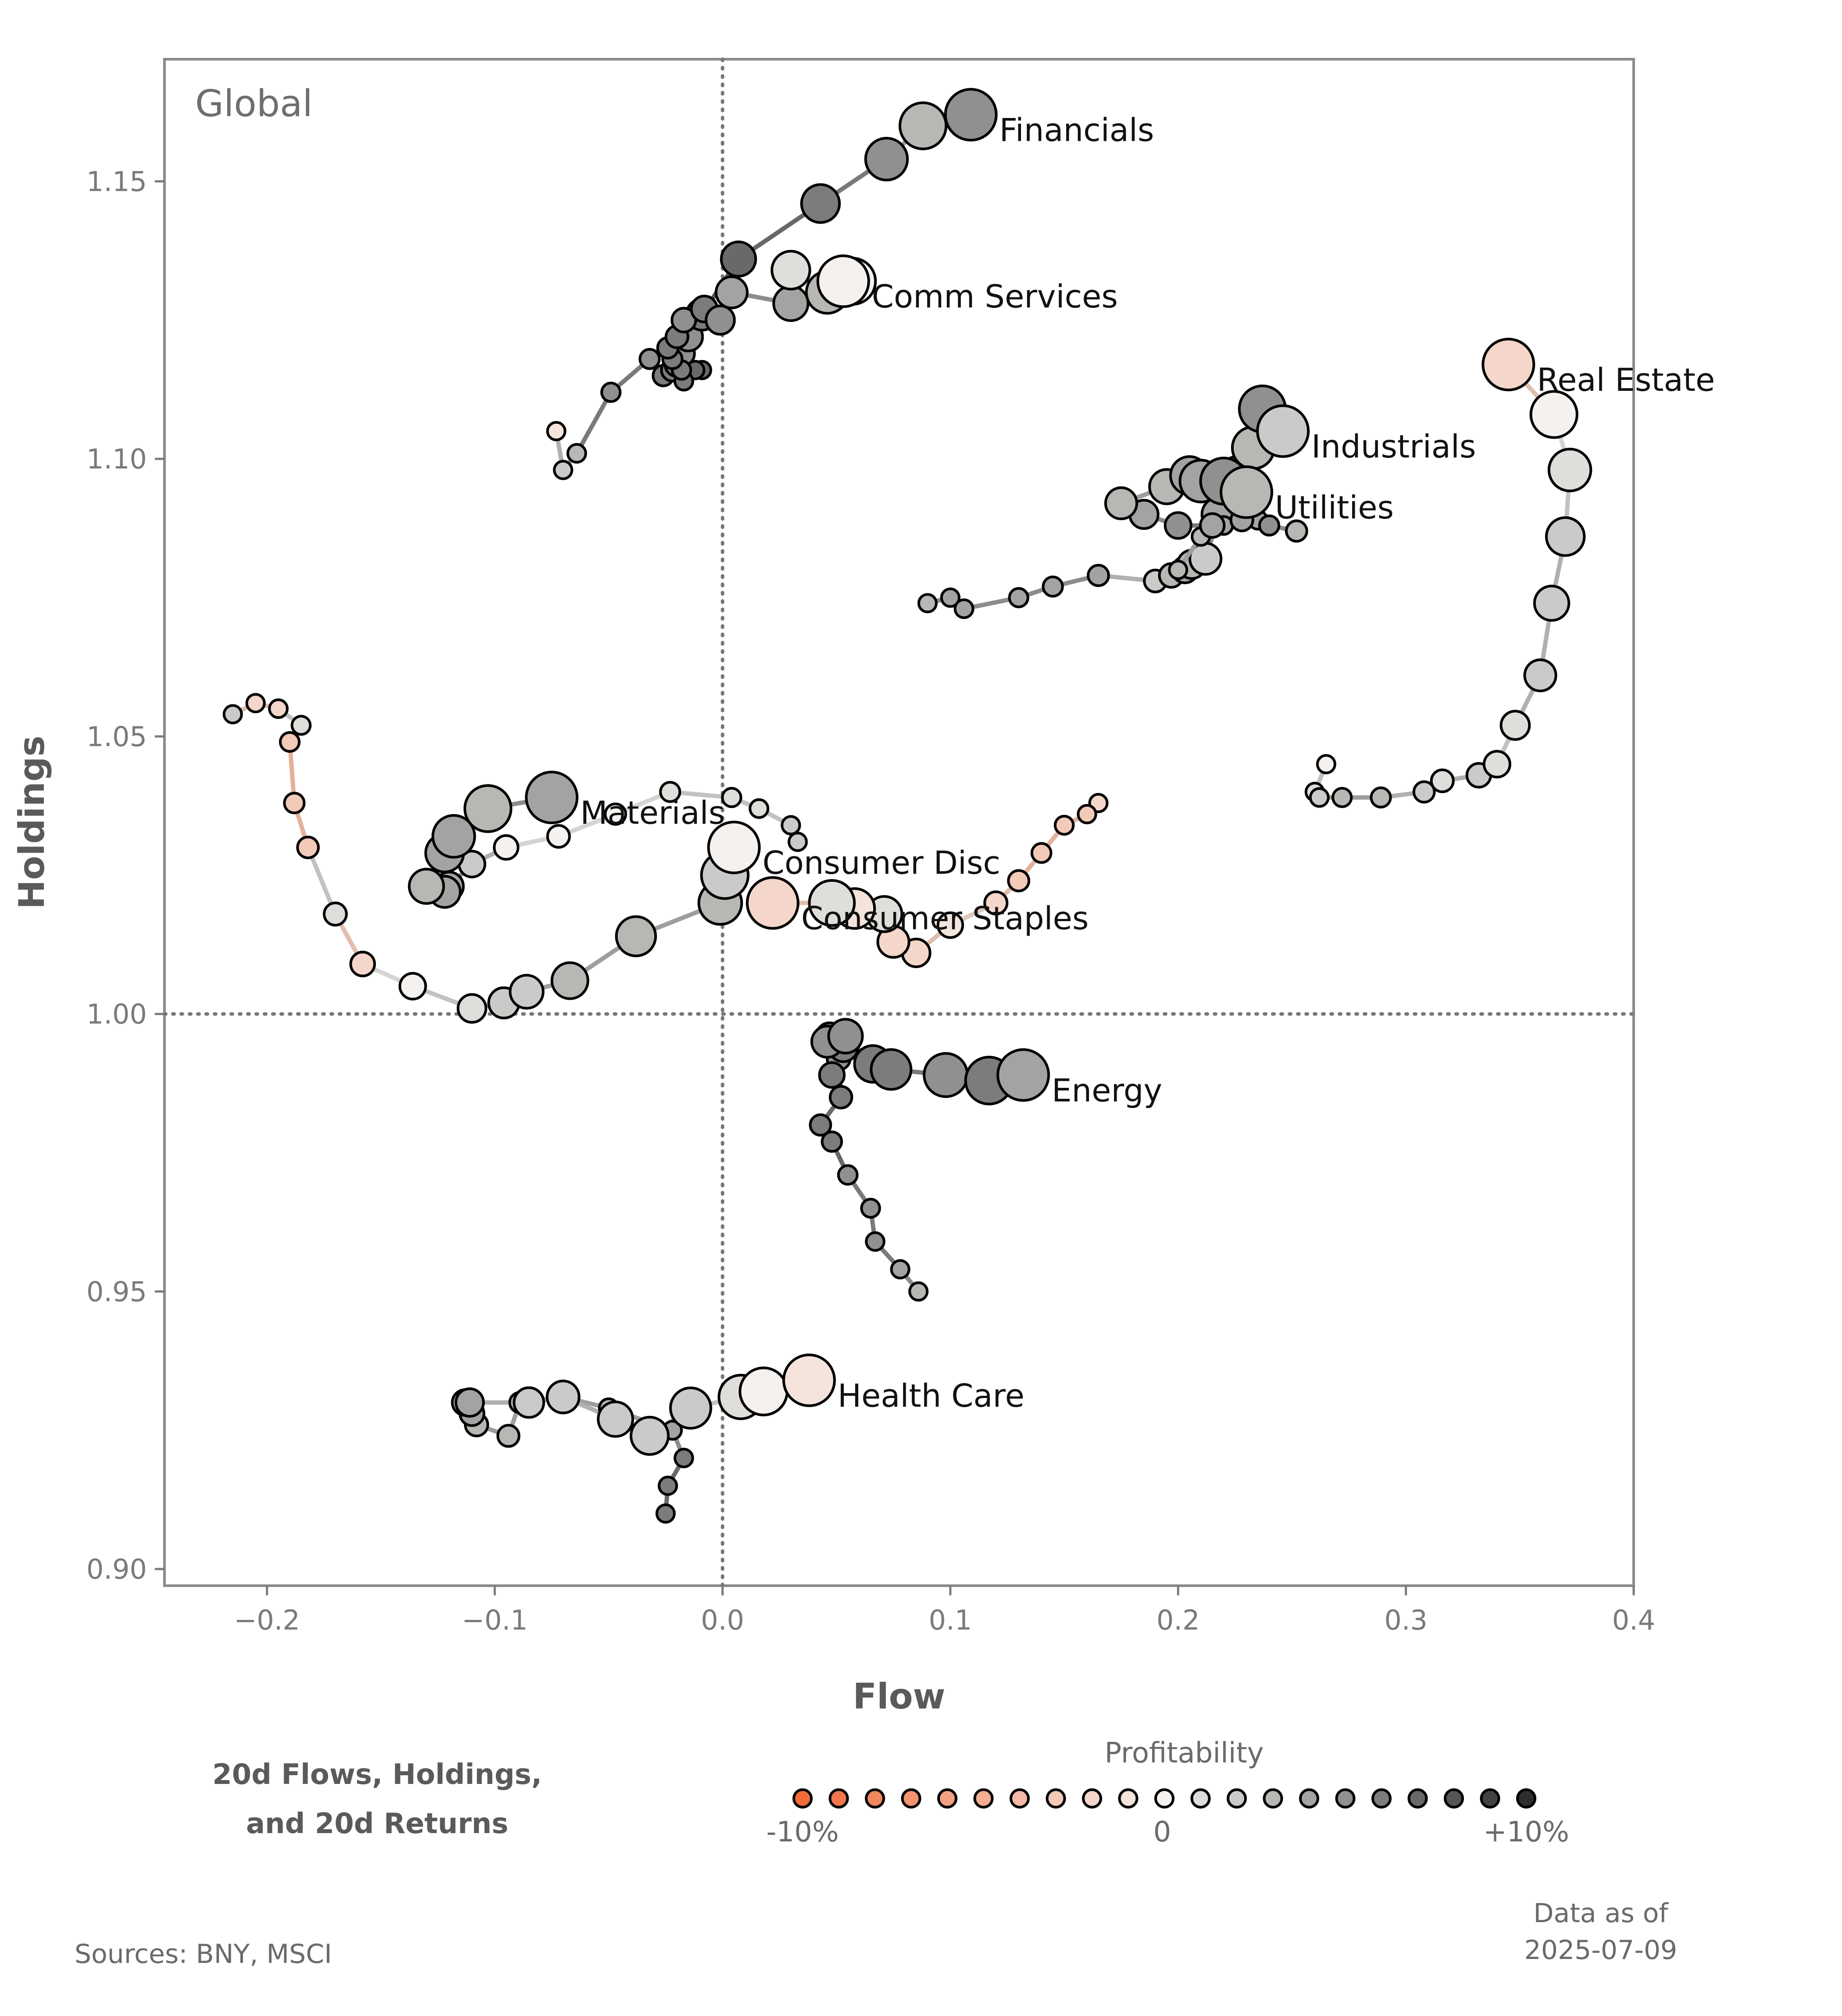 The image size is (1842, 2016). What do you see at coordinates (254, 103) in the screenshot?
I see `chart-title: Global` at bounding box center [254, 103].